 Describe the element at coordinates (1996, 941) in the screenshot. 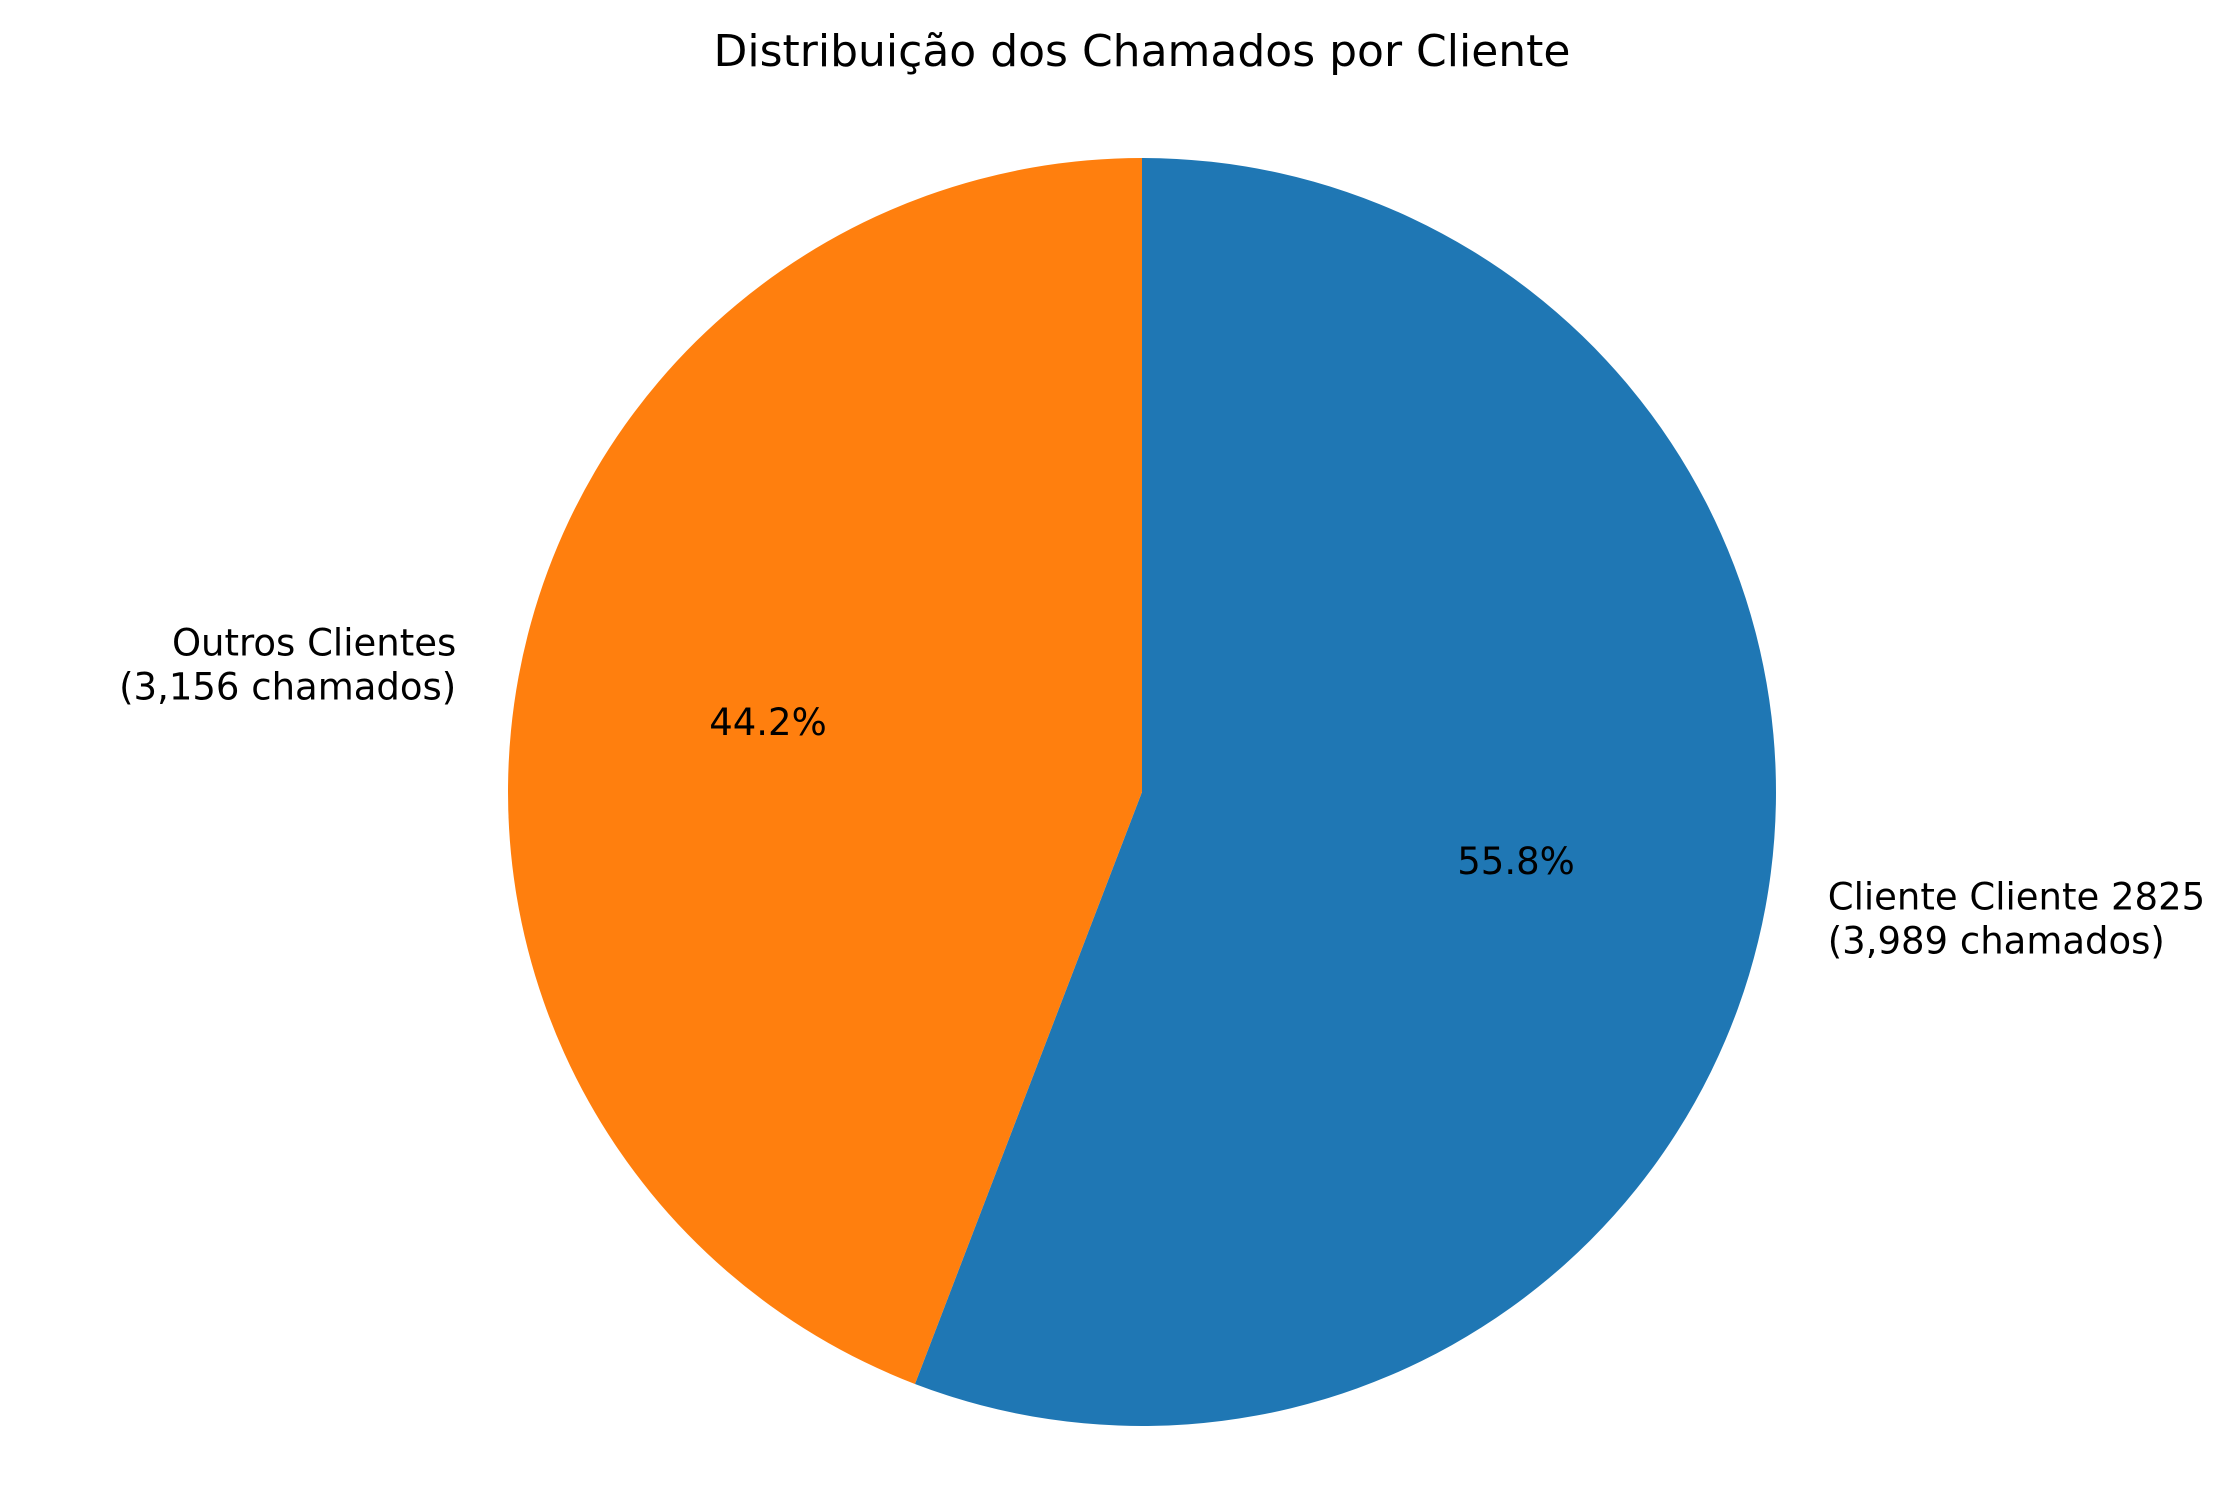

I see `slice-label-line: (3,989 chamados)` at that location.